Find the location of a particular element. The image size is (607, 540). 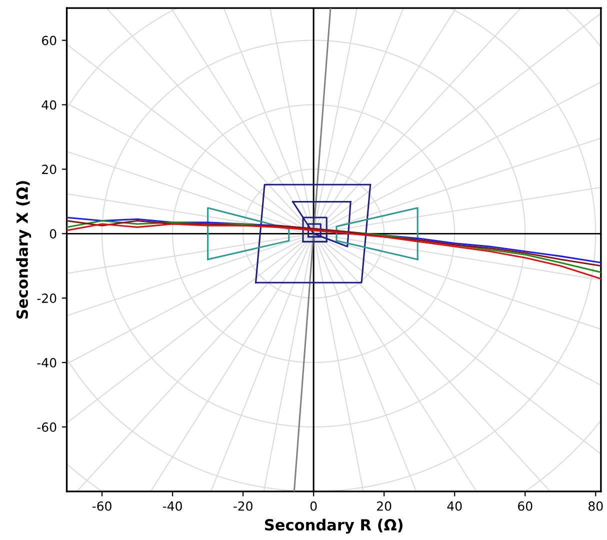

y-tick-label: 20 is located at coordinates (49, 169).